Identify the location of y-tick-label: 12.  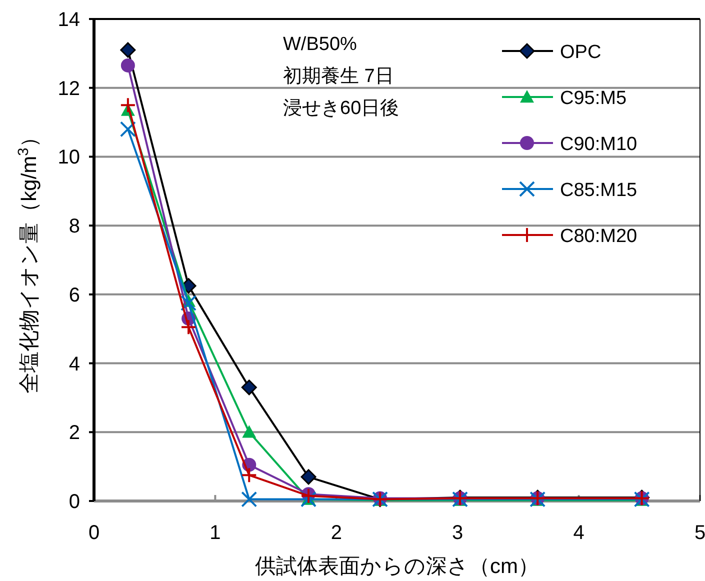
(69, 89).